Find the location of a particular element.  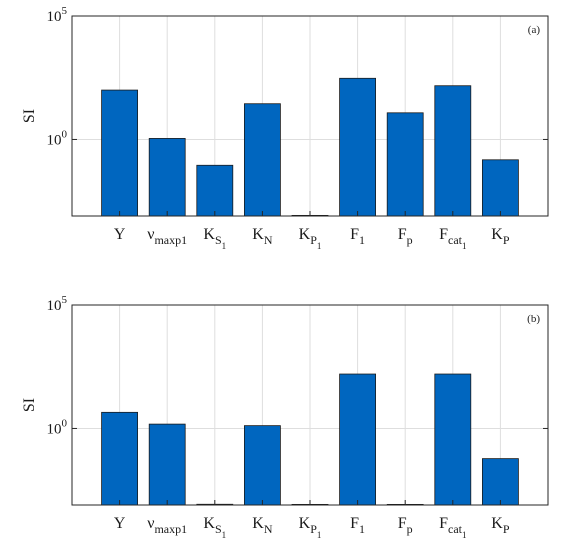

panel-label: (b) is located at coordinates (533, 319).